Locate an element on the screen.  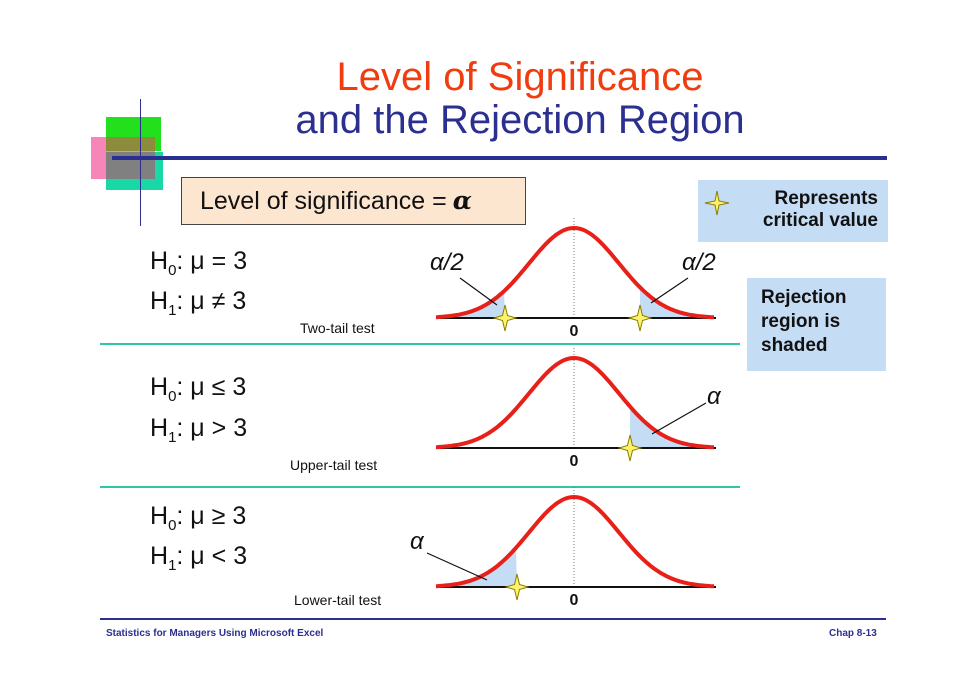
h1-statement: : μ ≠ 3 is located at coordinates (211, 301).